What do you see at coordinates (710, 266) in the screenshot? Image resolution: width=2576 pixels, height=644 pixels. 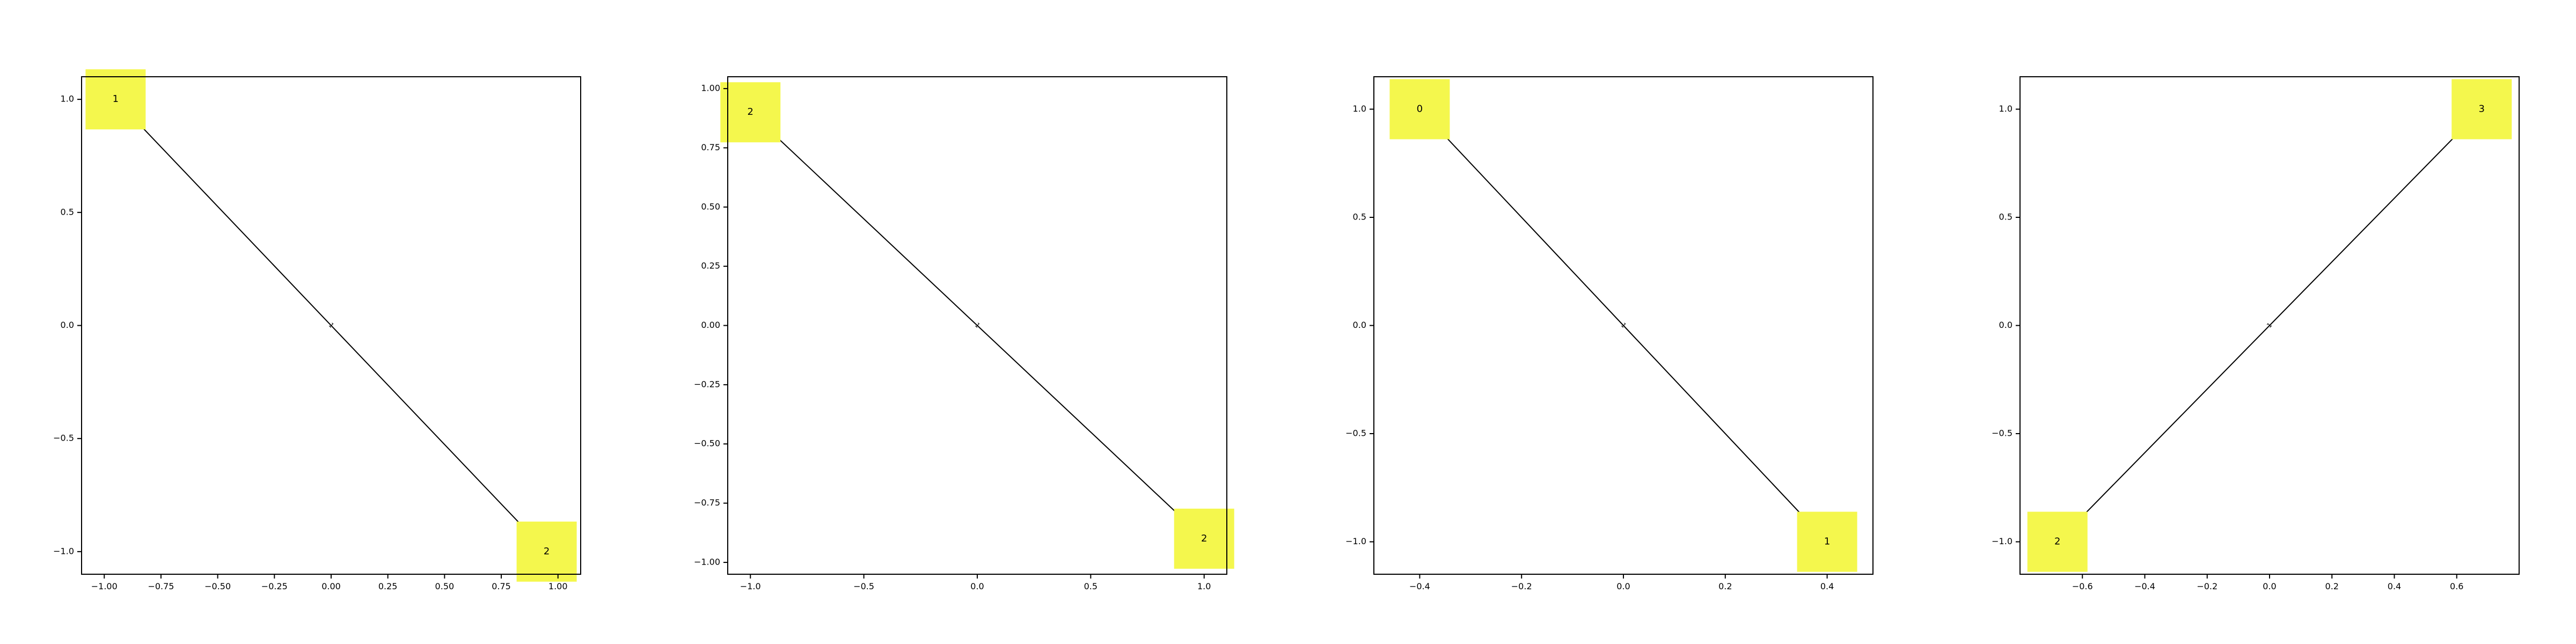 I see `y-tick-label: 0.25` at bounding box center [710, 266].